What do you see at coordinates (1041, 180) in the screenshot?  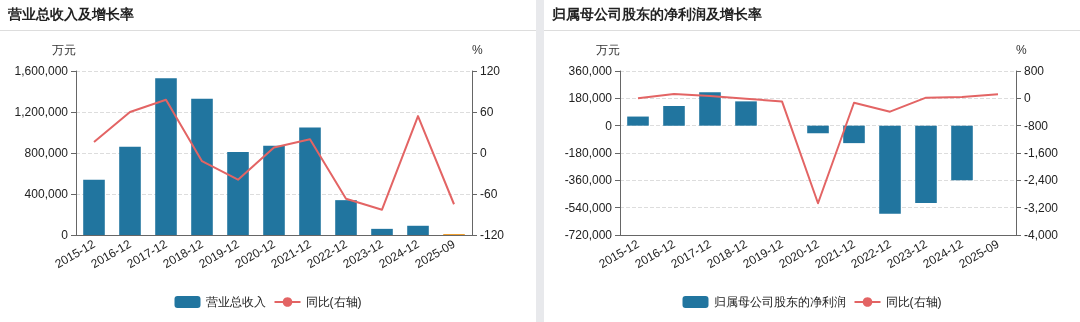 I see `y2-tick-label: -2,400` at bounding box center [1041, 180].